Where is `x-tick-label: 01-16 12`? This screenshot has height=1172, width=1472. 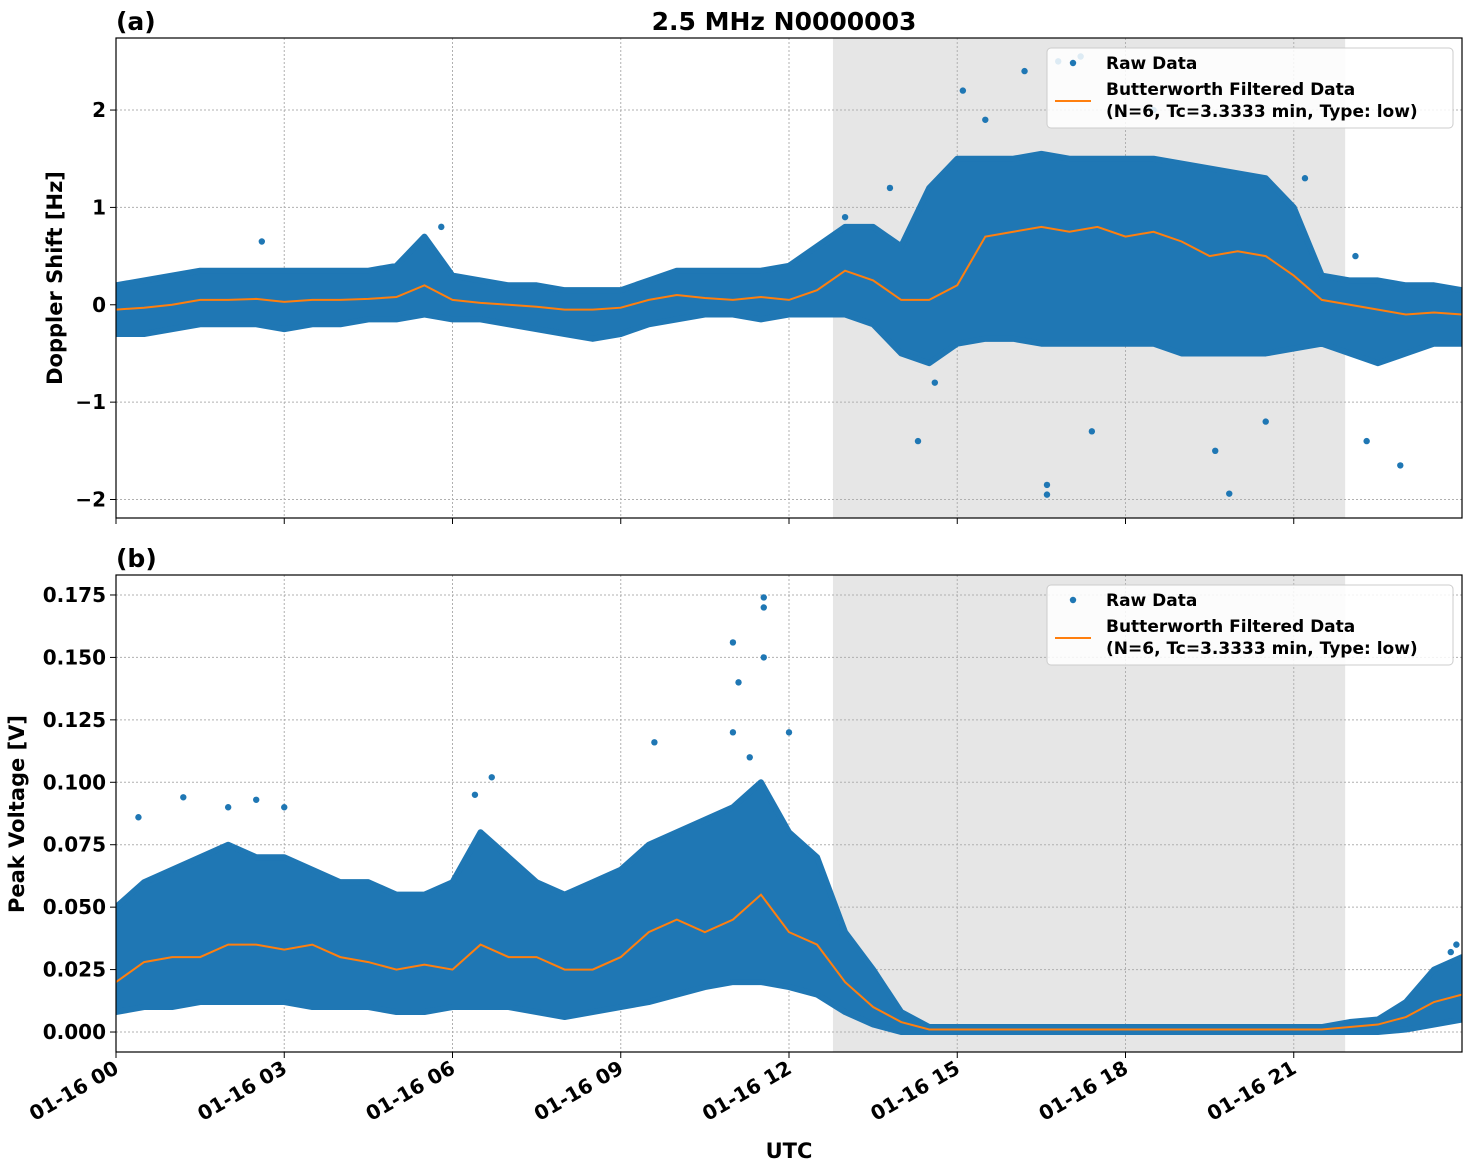
x-tick-label: 01-16 12 is located at coordinates (747, 1091).